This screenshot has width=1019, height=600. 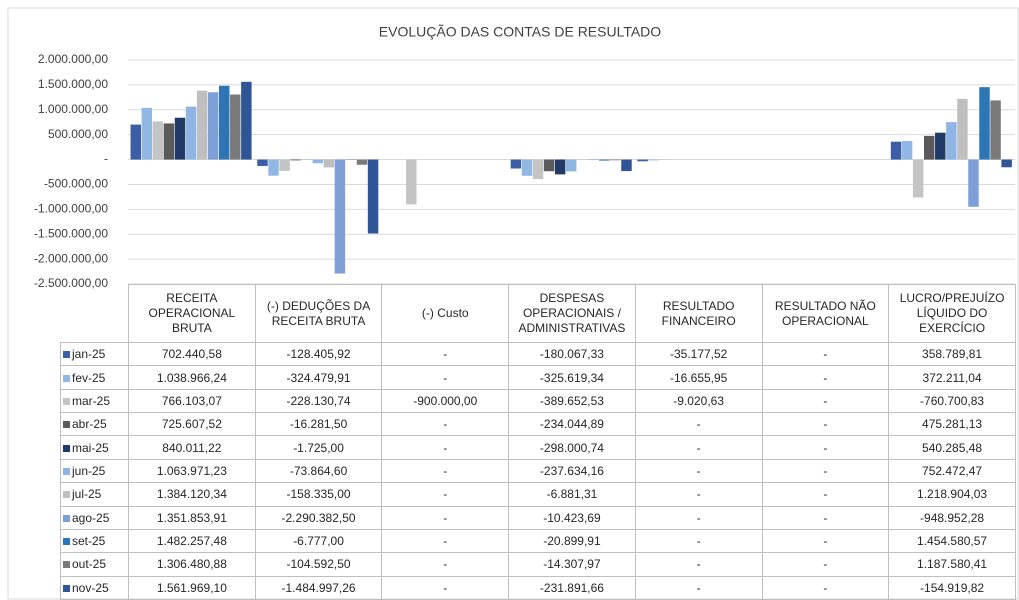 I want to click on y-tick-label: -1.000.000,00, so click(x=71, y=209).